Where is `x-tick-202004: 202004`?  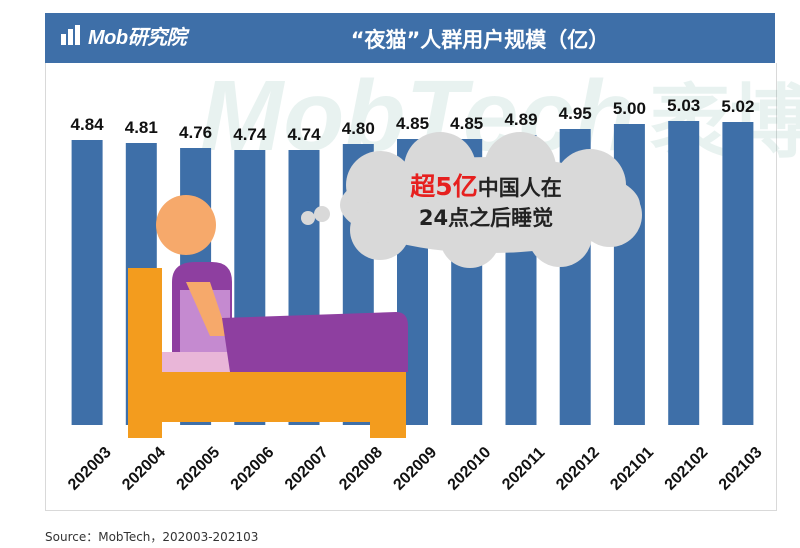
x-tick-202004: 202004 is located at coordinates (144, 469).